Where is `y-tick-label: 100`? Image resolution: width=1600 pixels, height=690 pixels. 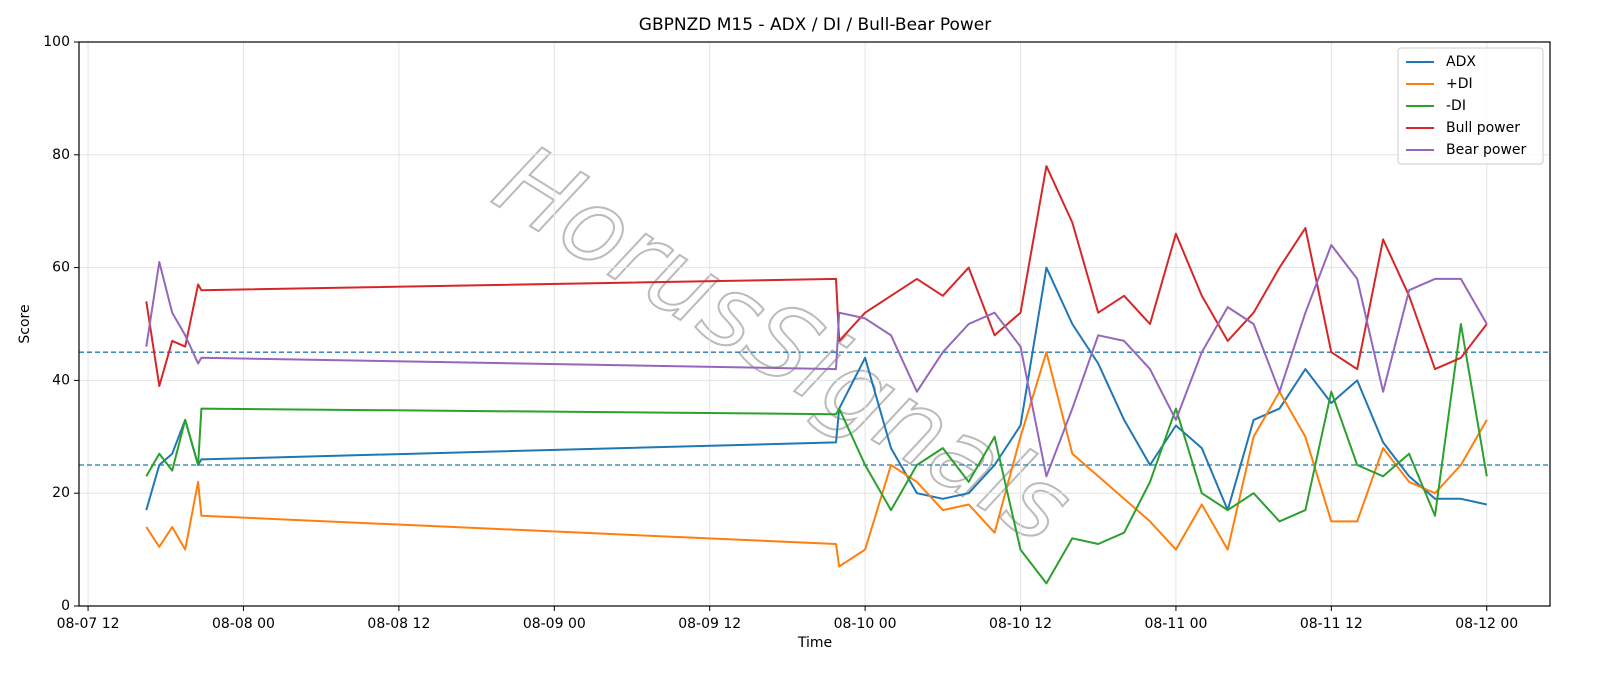 y-tick-label: 100 is located at coordinates (56, 42).